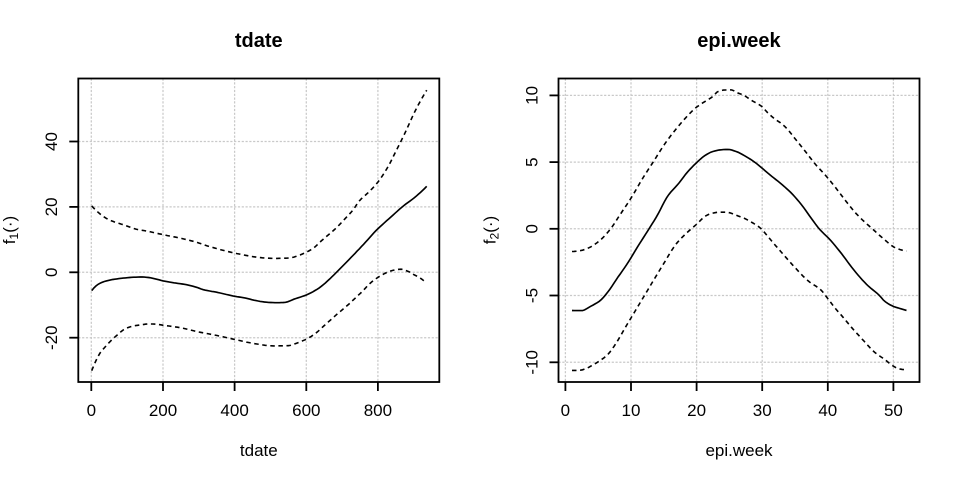 The image size is (960, 480). What do you see at coordinates (491, 230) in the screenshot?
I see `svg-text: f2(·)` at bounding box center [491, 230].